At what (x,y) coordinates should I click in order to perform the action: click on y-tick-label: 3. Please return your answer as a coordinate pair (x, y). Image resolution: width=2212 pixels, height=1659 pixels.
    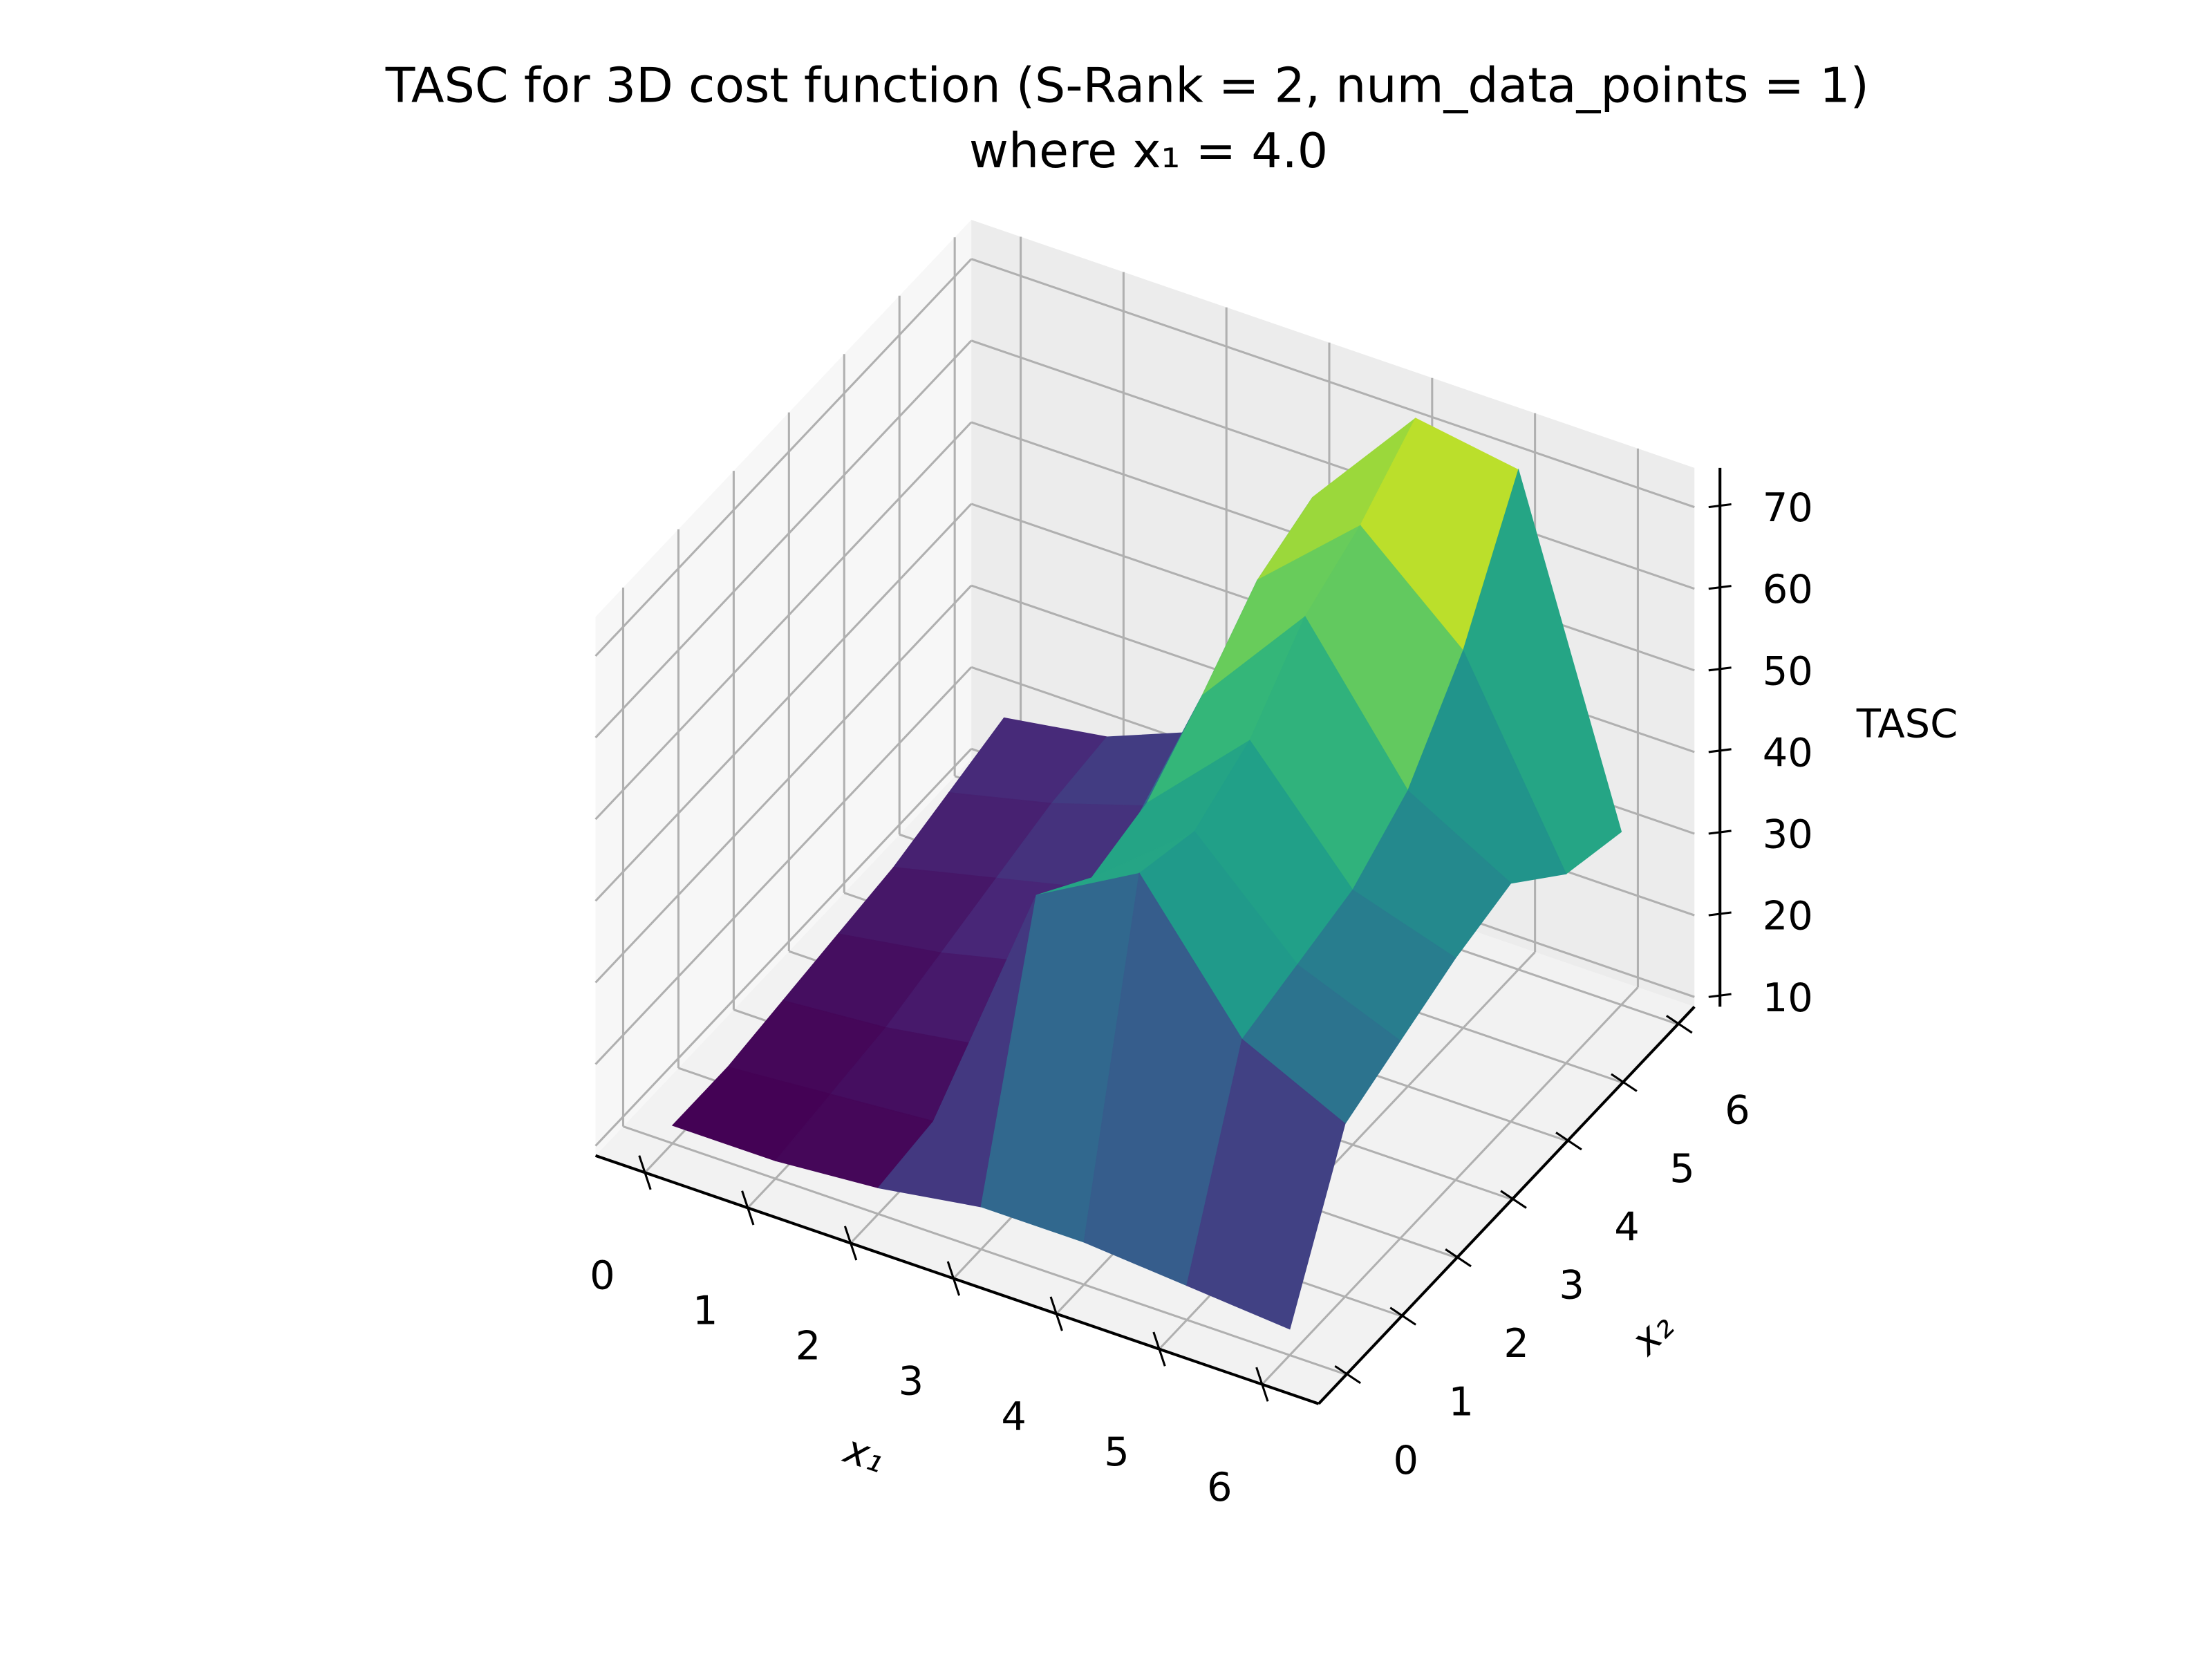
    Looking at the image, I should click on (1572, 1285).